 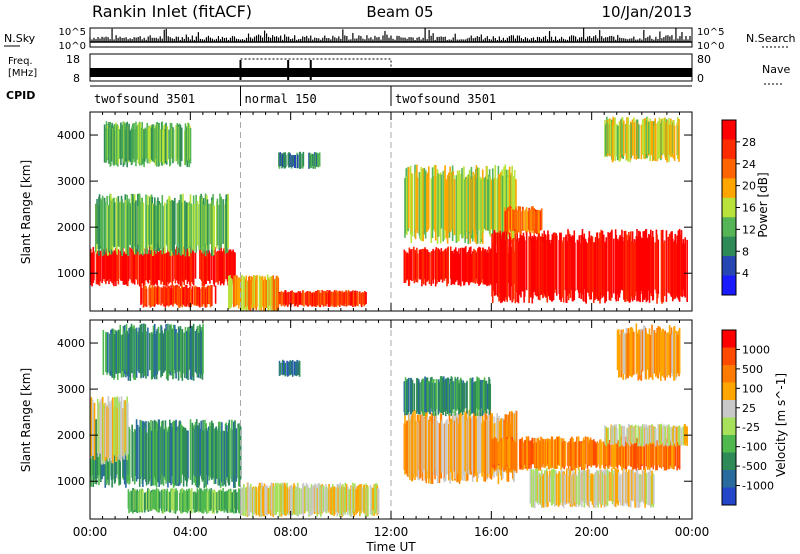 I want to click on y-tick-label: 1000, so click(x=71, y=481).